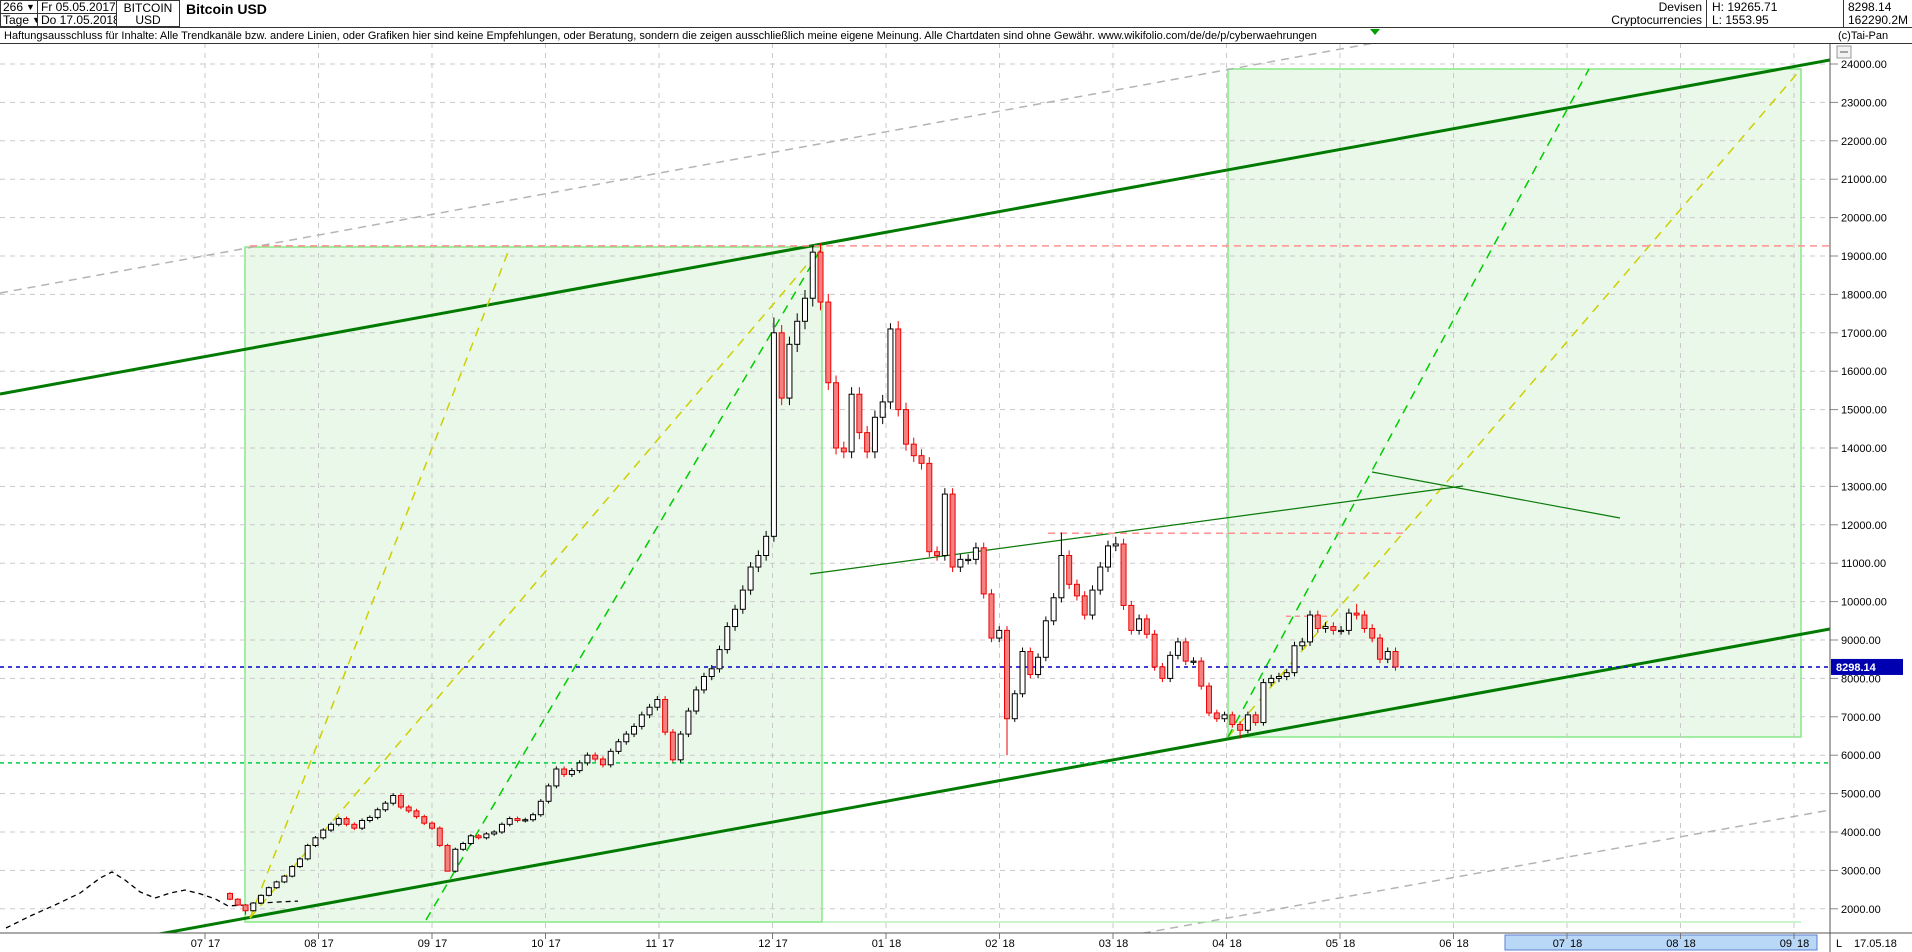 This screenshot has height=952, width=1912. I want to click on price-axis, so click(1871, 488).